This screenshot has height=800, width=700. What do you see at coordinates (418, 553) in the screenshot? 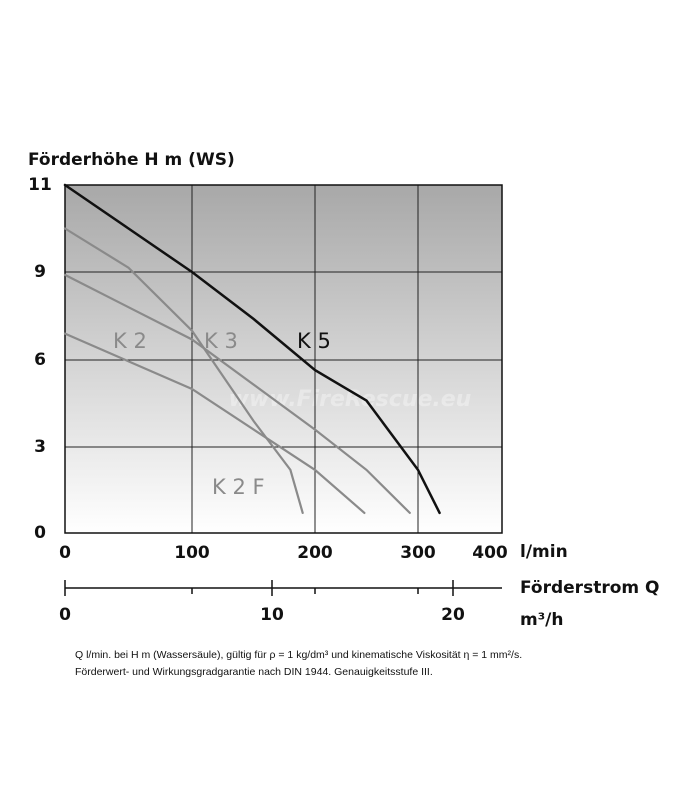
I see `x-tick-label: 300` at bounding box center [418, 553].